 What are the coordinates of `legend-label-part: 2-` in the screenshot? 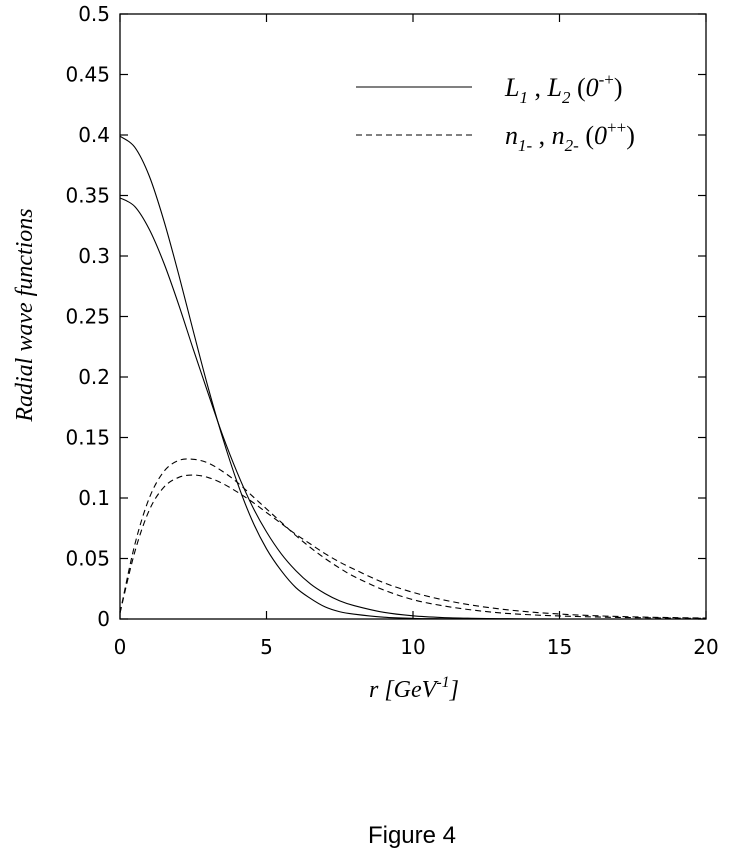 It's located at (572, 145).